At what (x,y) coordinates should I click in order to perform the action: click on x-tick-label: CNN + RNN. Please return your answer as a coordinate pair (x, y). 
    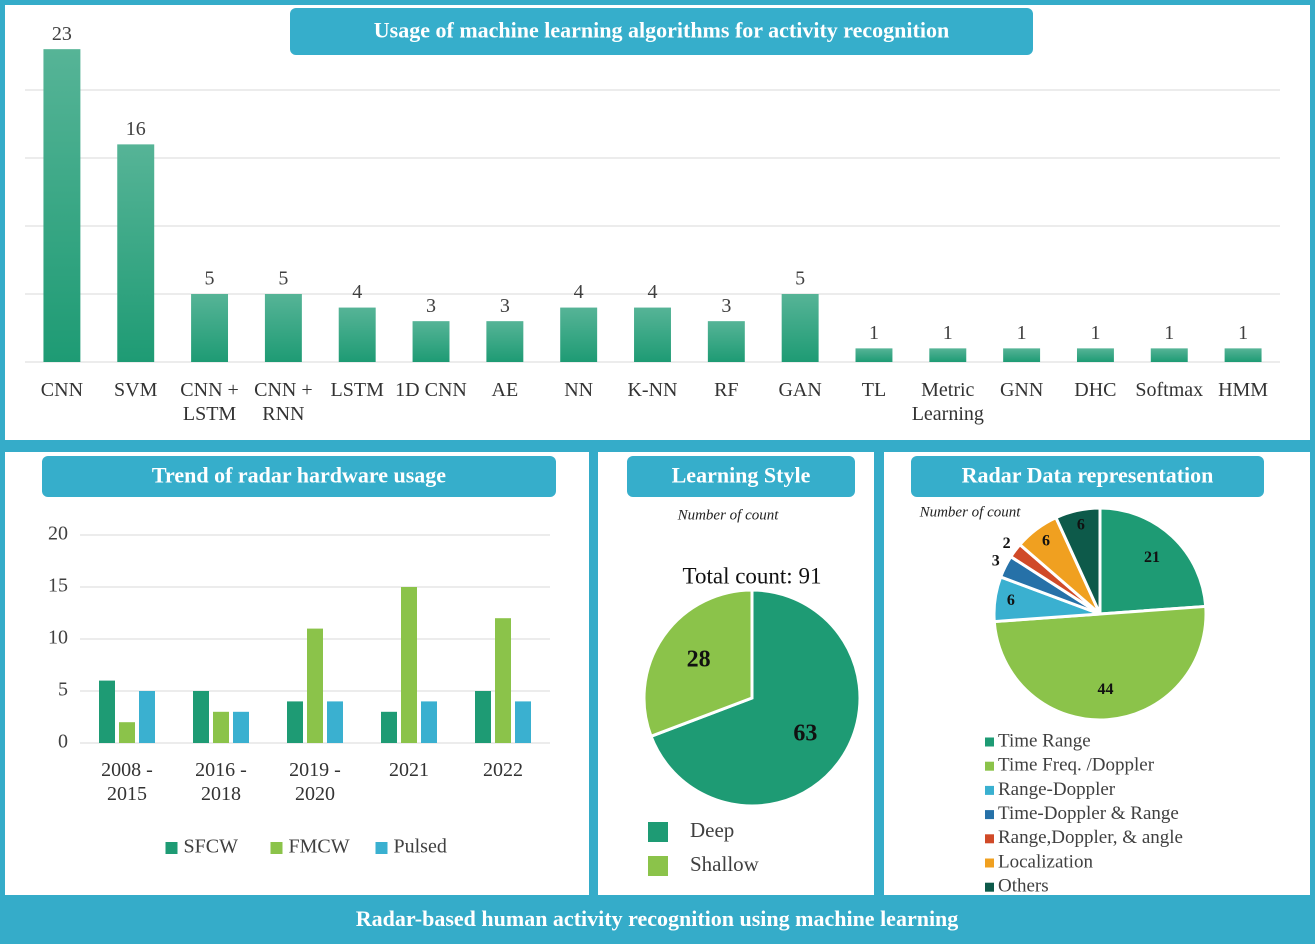
    Looking at the image, I should click on (283, 402).